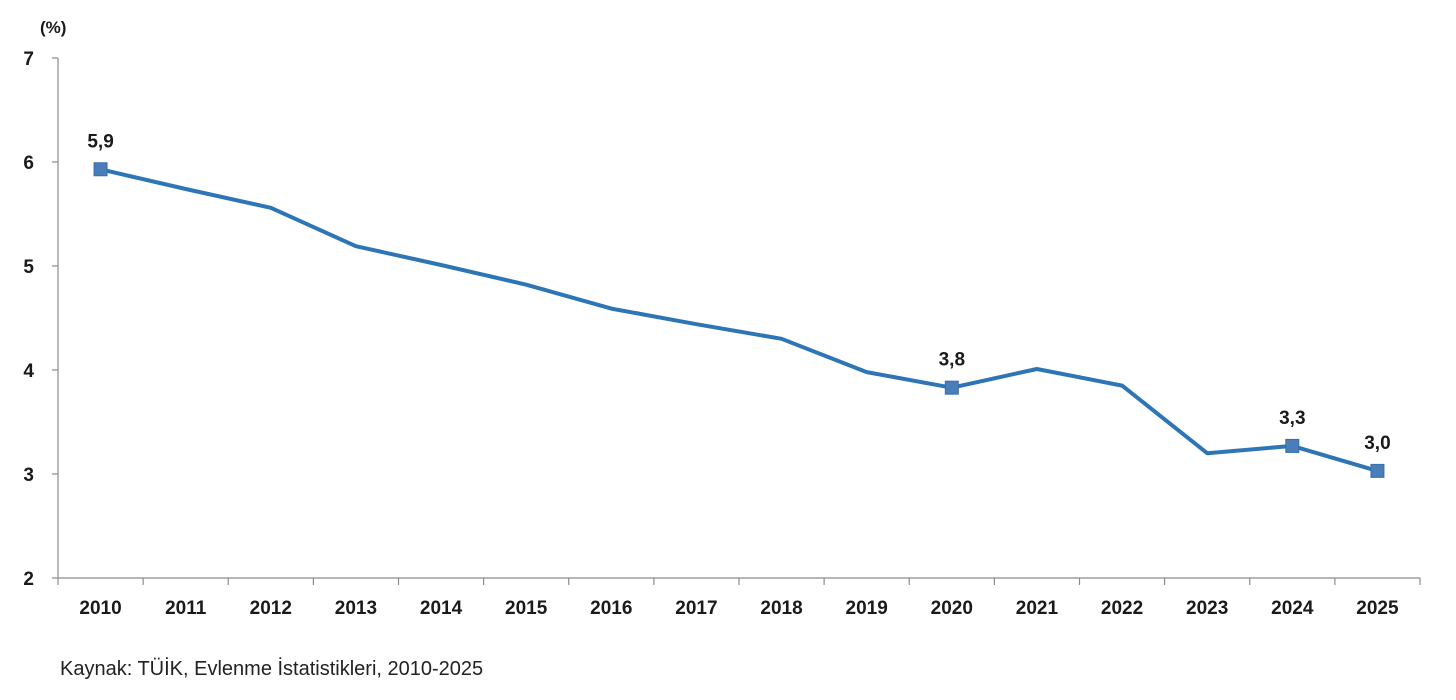  What do you see at coordinates (611, 608) in the screenshot?
I see `x-tick-label: 2016` at bounding box center [611, 608].